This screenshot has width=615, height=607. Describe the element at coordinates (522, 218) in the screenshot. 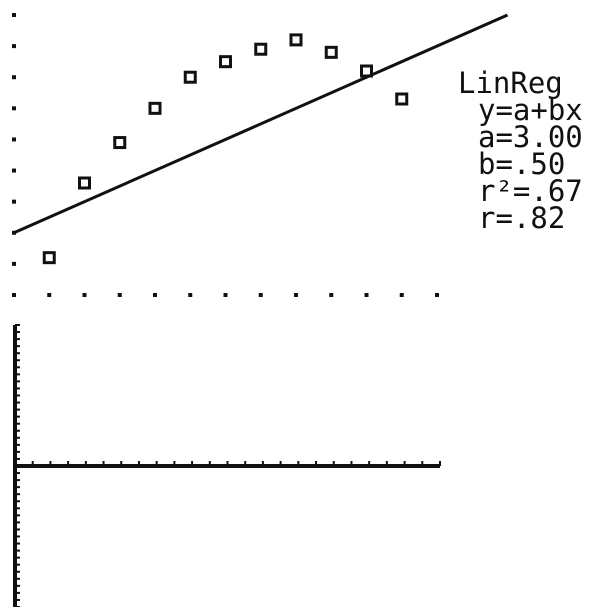

I see `correlation-value: r=.82` at that location.